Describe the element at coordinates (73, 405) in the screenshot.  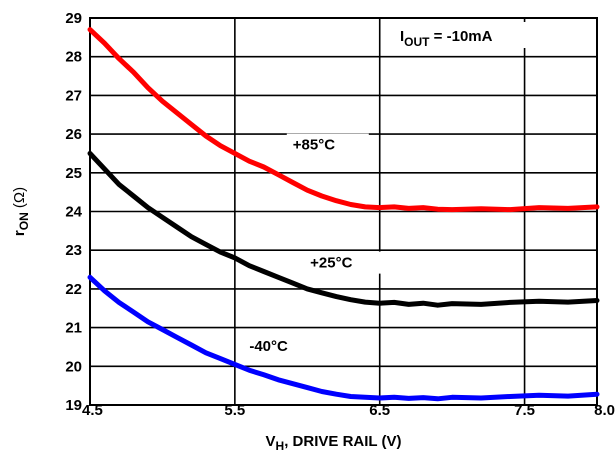
I see `y-tick-label: 19` at that location.